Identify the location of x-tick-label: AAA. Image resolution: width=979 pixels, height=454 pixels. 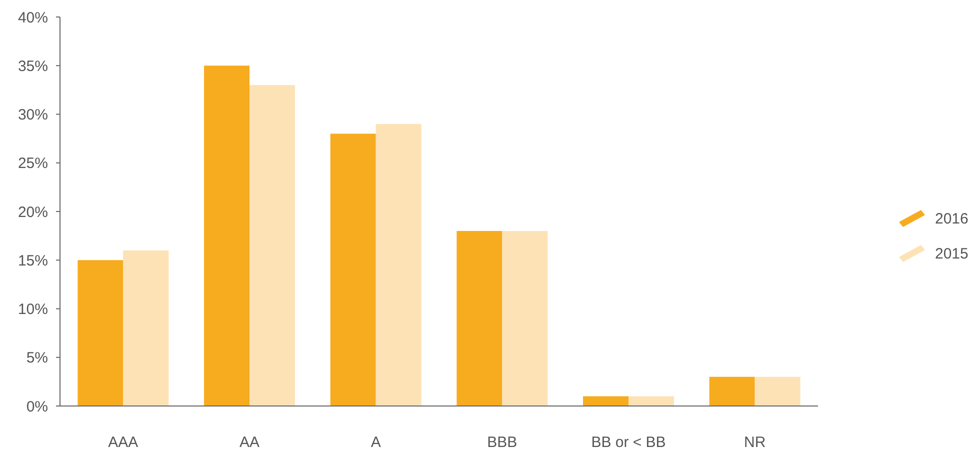
(123, 442).